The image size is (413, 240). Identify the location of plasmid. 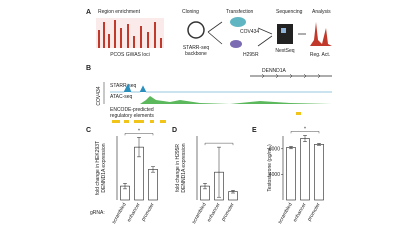
(196, 30).